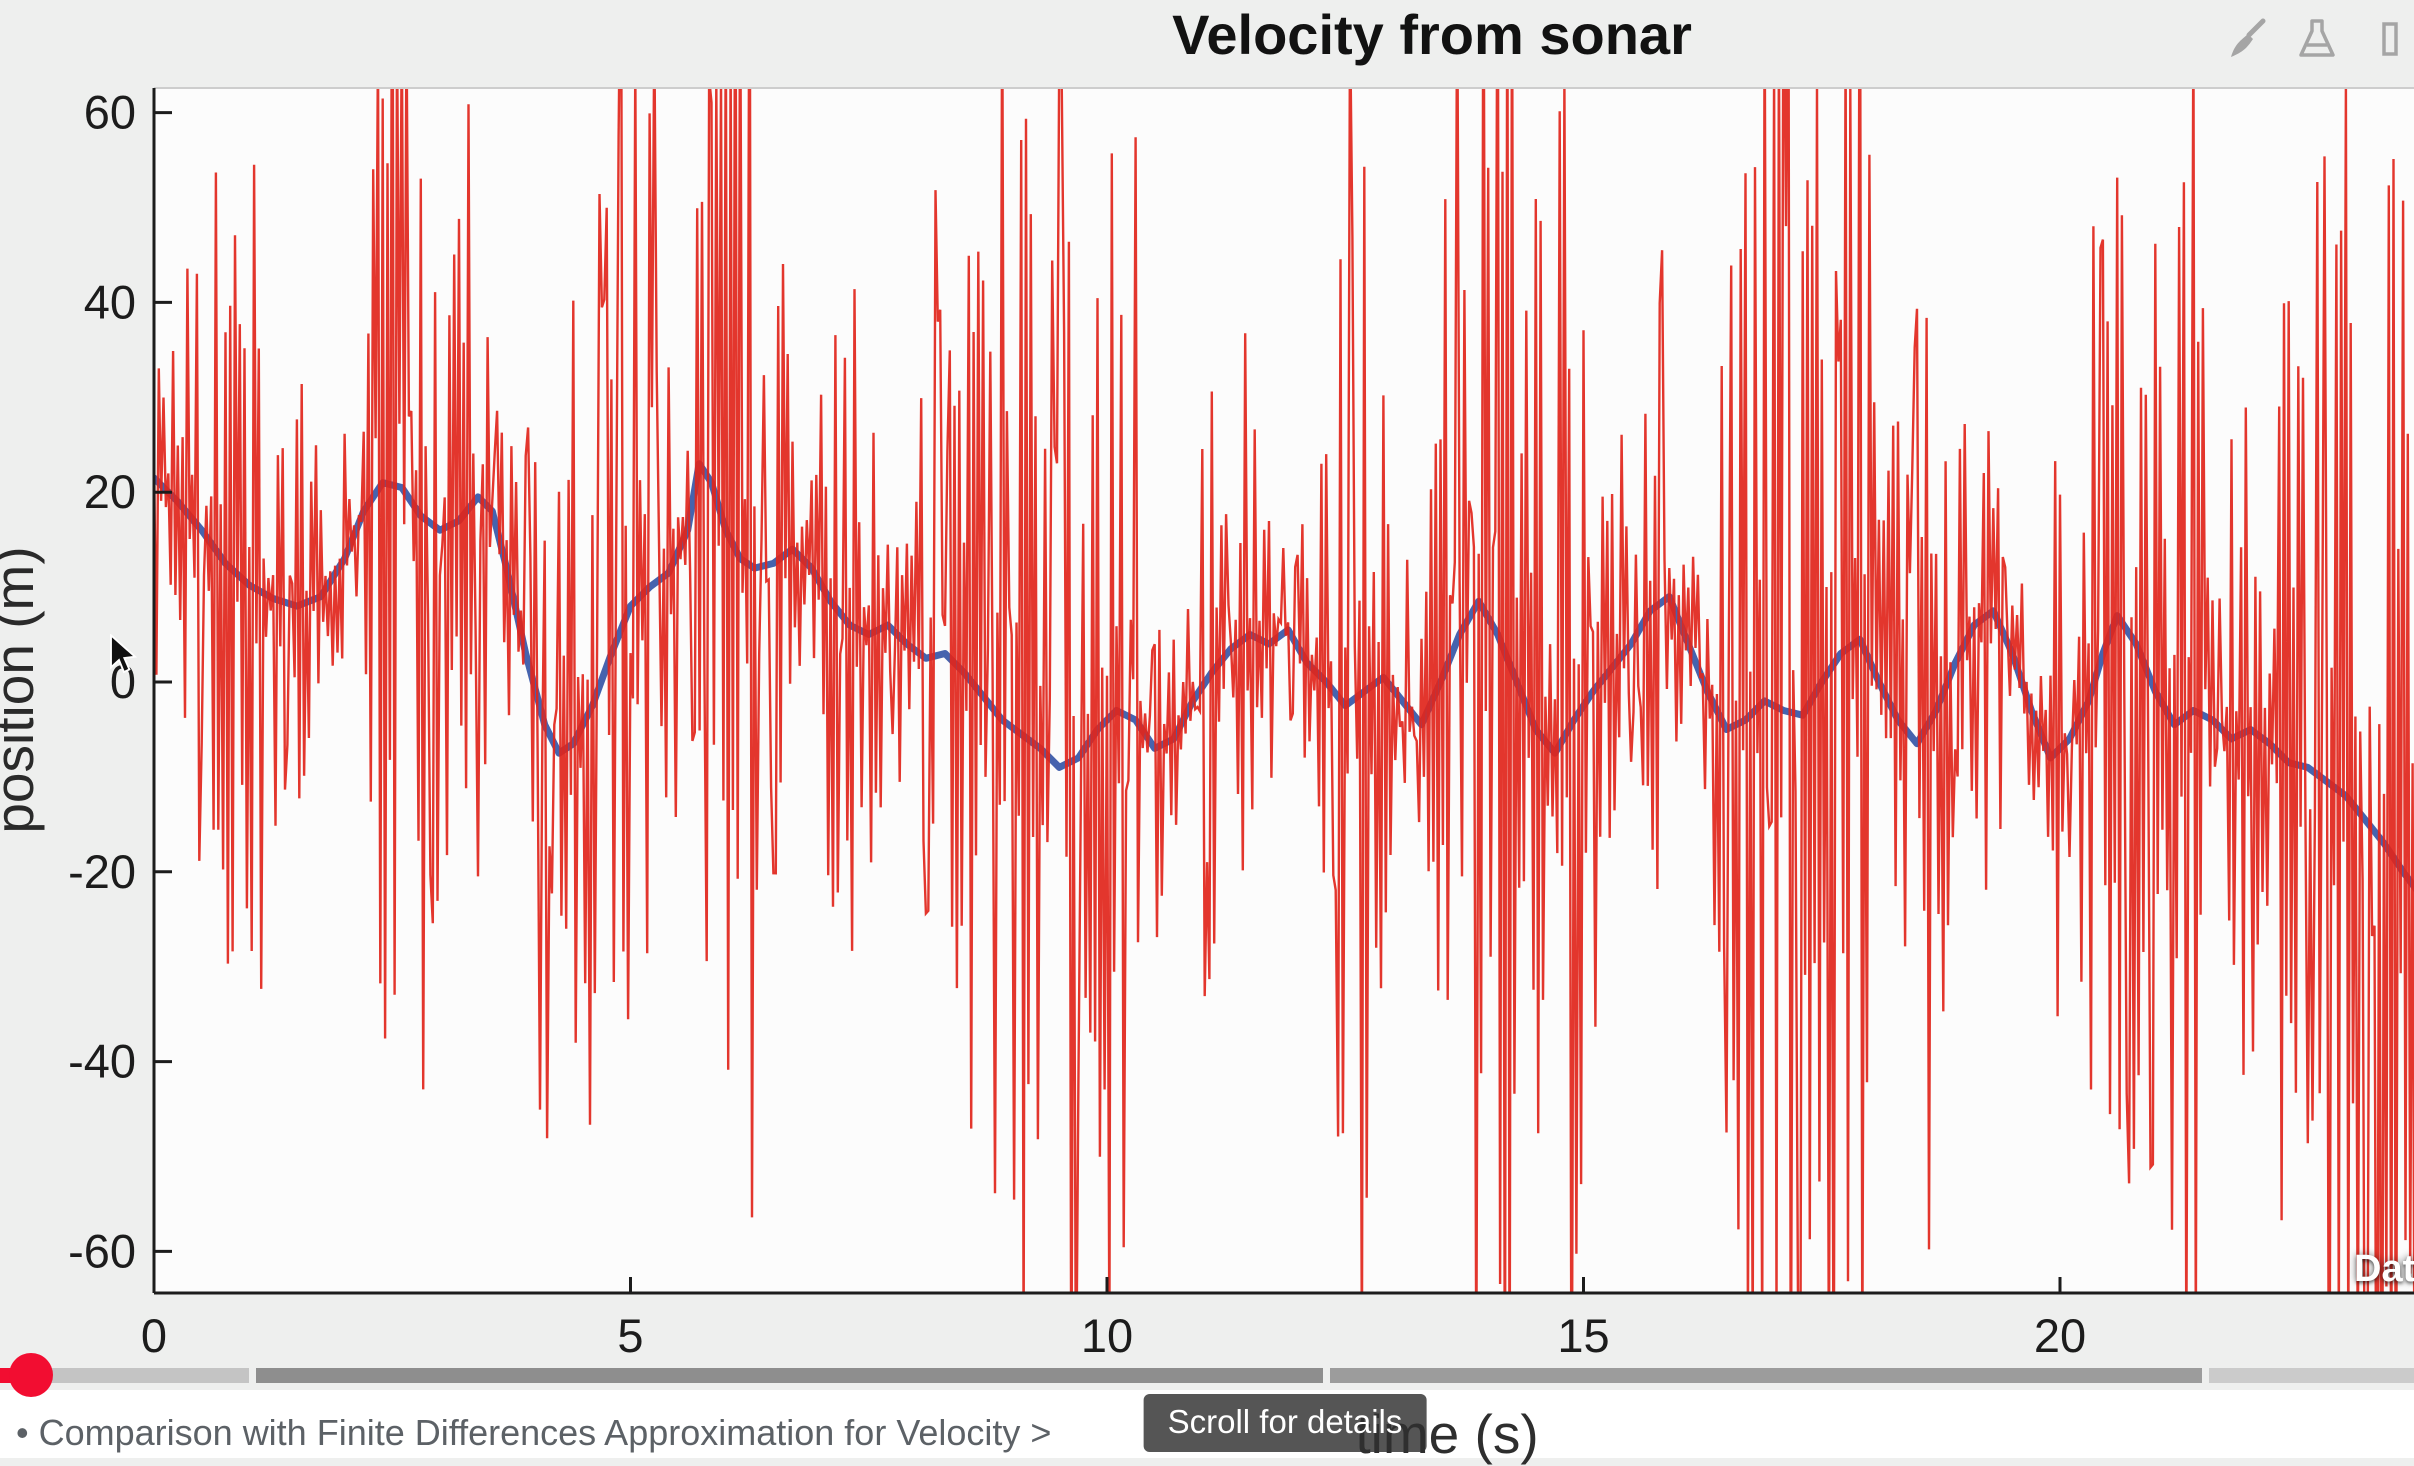 This screenshot has width=2414, height=1466. I want to click on y-axis-label: position (m), so click(22, 690).